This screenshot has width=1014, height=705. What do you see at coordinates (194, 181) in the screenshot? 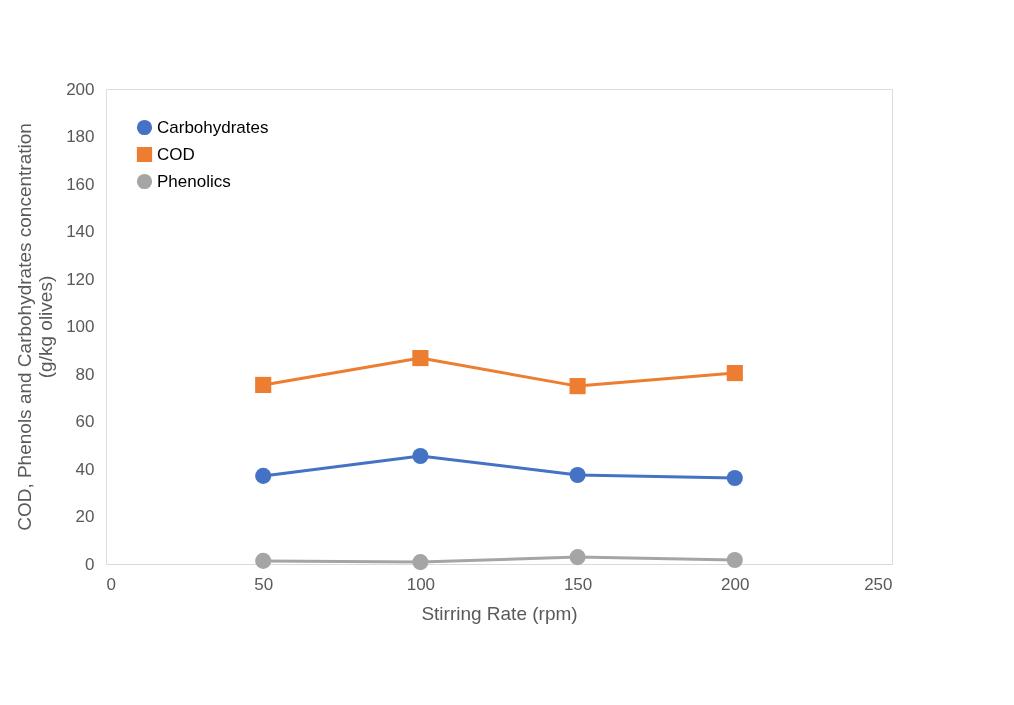
I see `legend-label: Phenolics` at bounding box center [194, 181].